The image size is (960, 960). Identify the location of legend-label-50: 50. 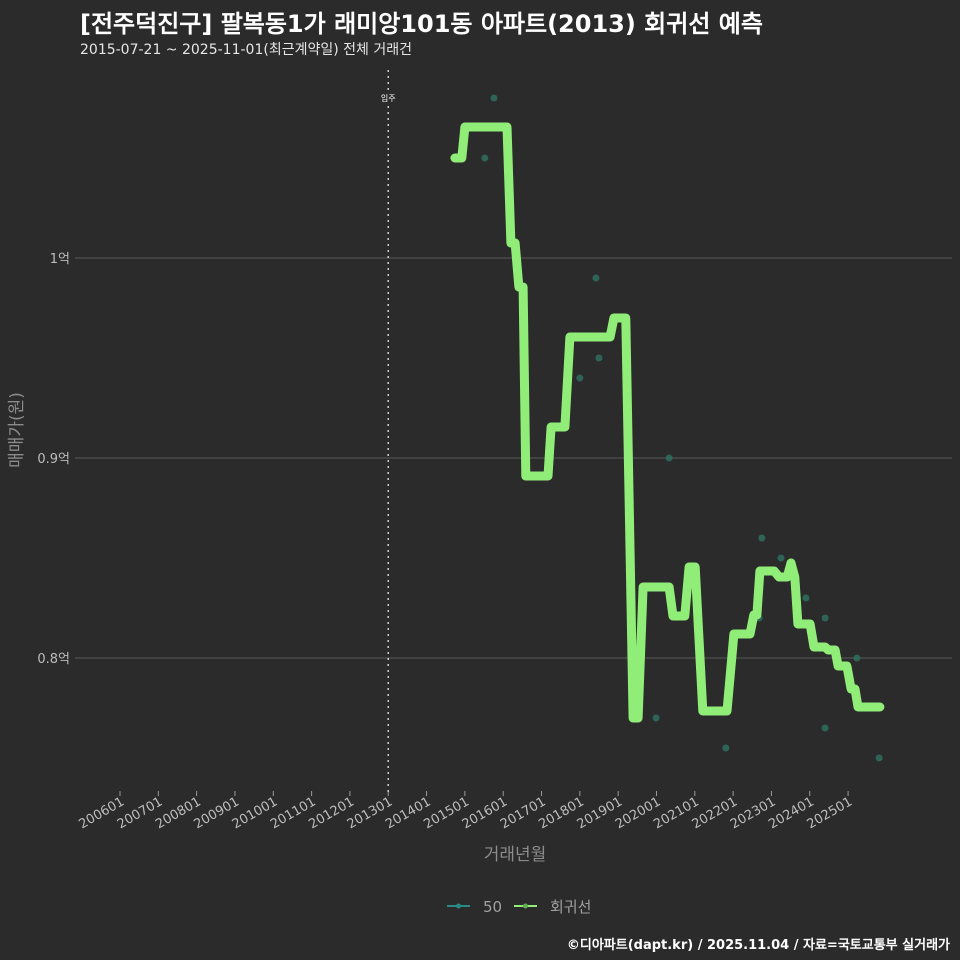
(492, 907).